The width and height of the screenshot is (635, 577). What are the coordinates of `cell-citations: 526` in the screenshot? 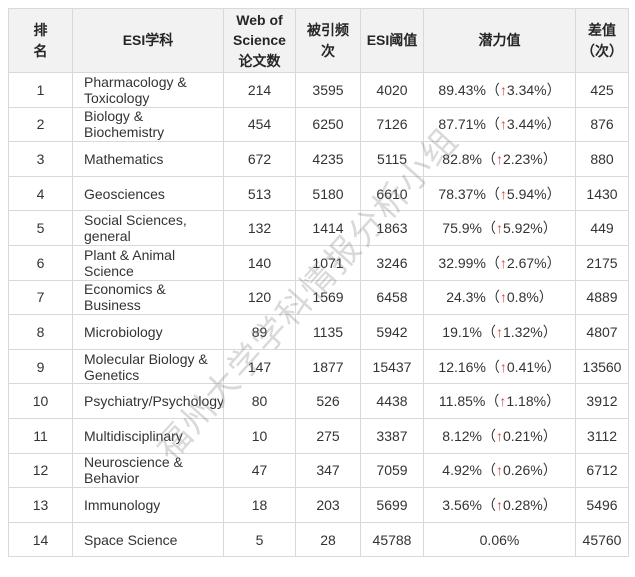 It's located at (328, 401).